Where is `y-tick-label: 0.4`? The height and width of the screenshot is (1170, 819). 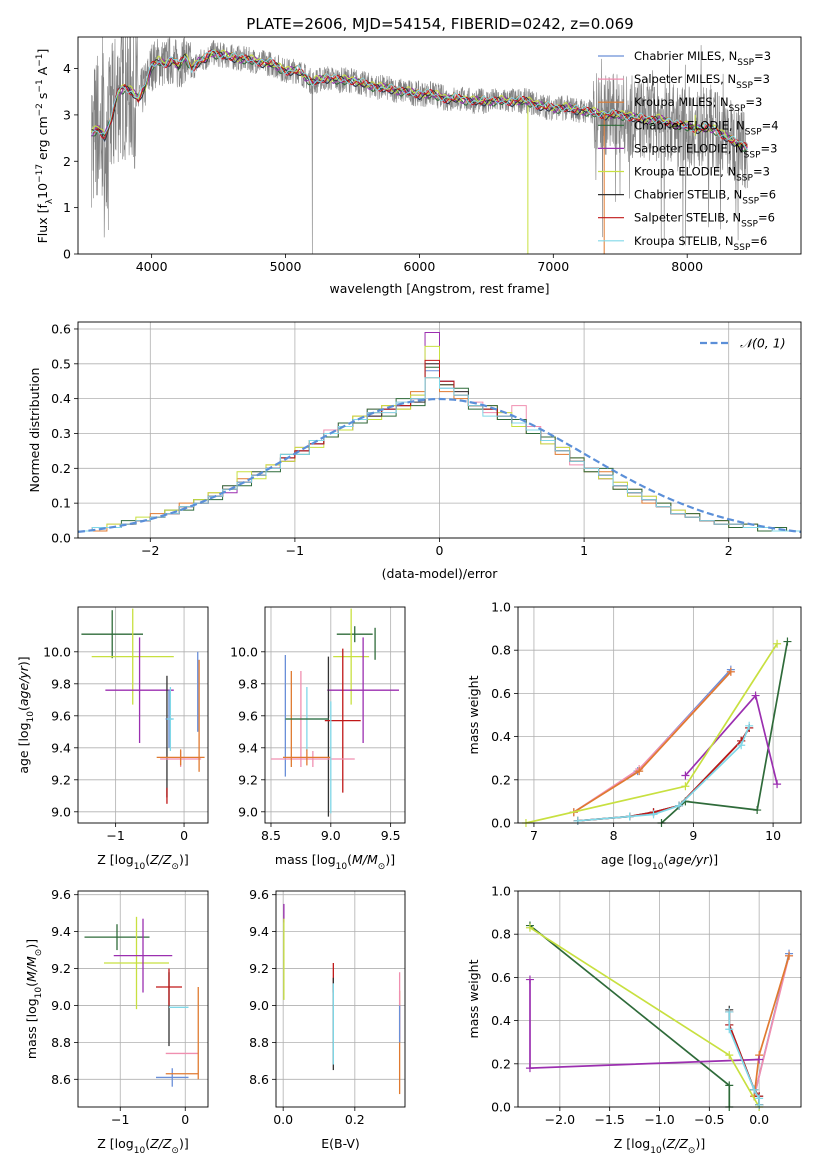 y-tick-label: 0.4 is located at coordinates (501, 736).